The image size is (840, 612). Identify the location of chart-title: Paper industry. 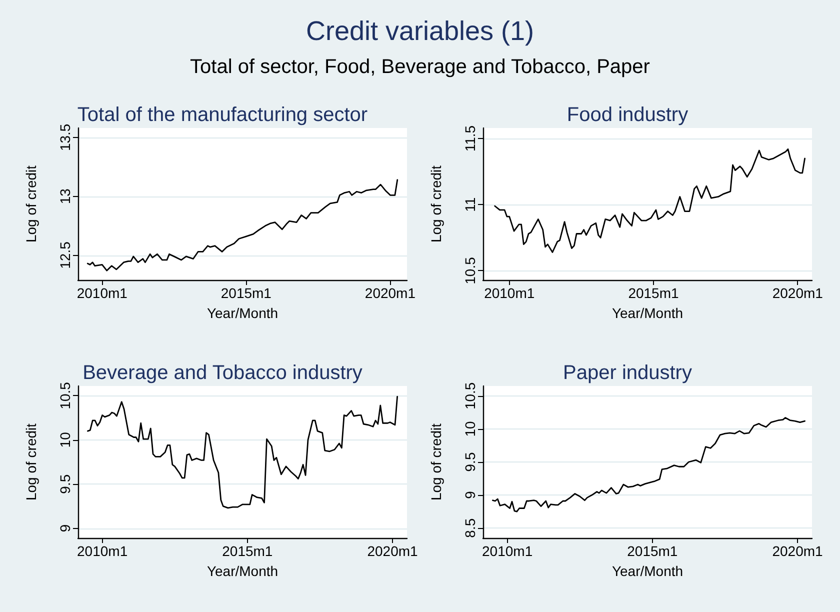
(627, 373).